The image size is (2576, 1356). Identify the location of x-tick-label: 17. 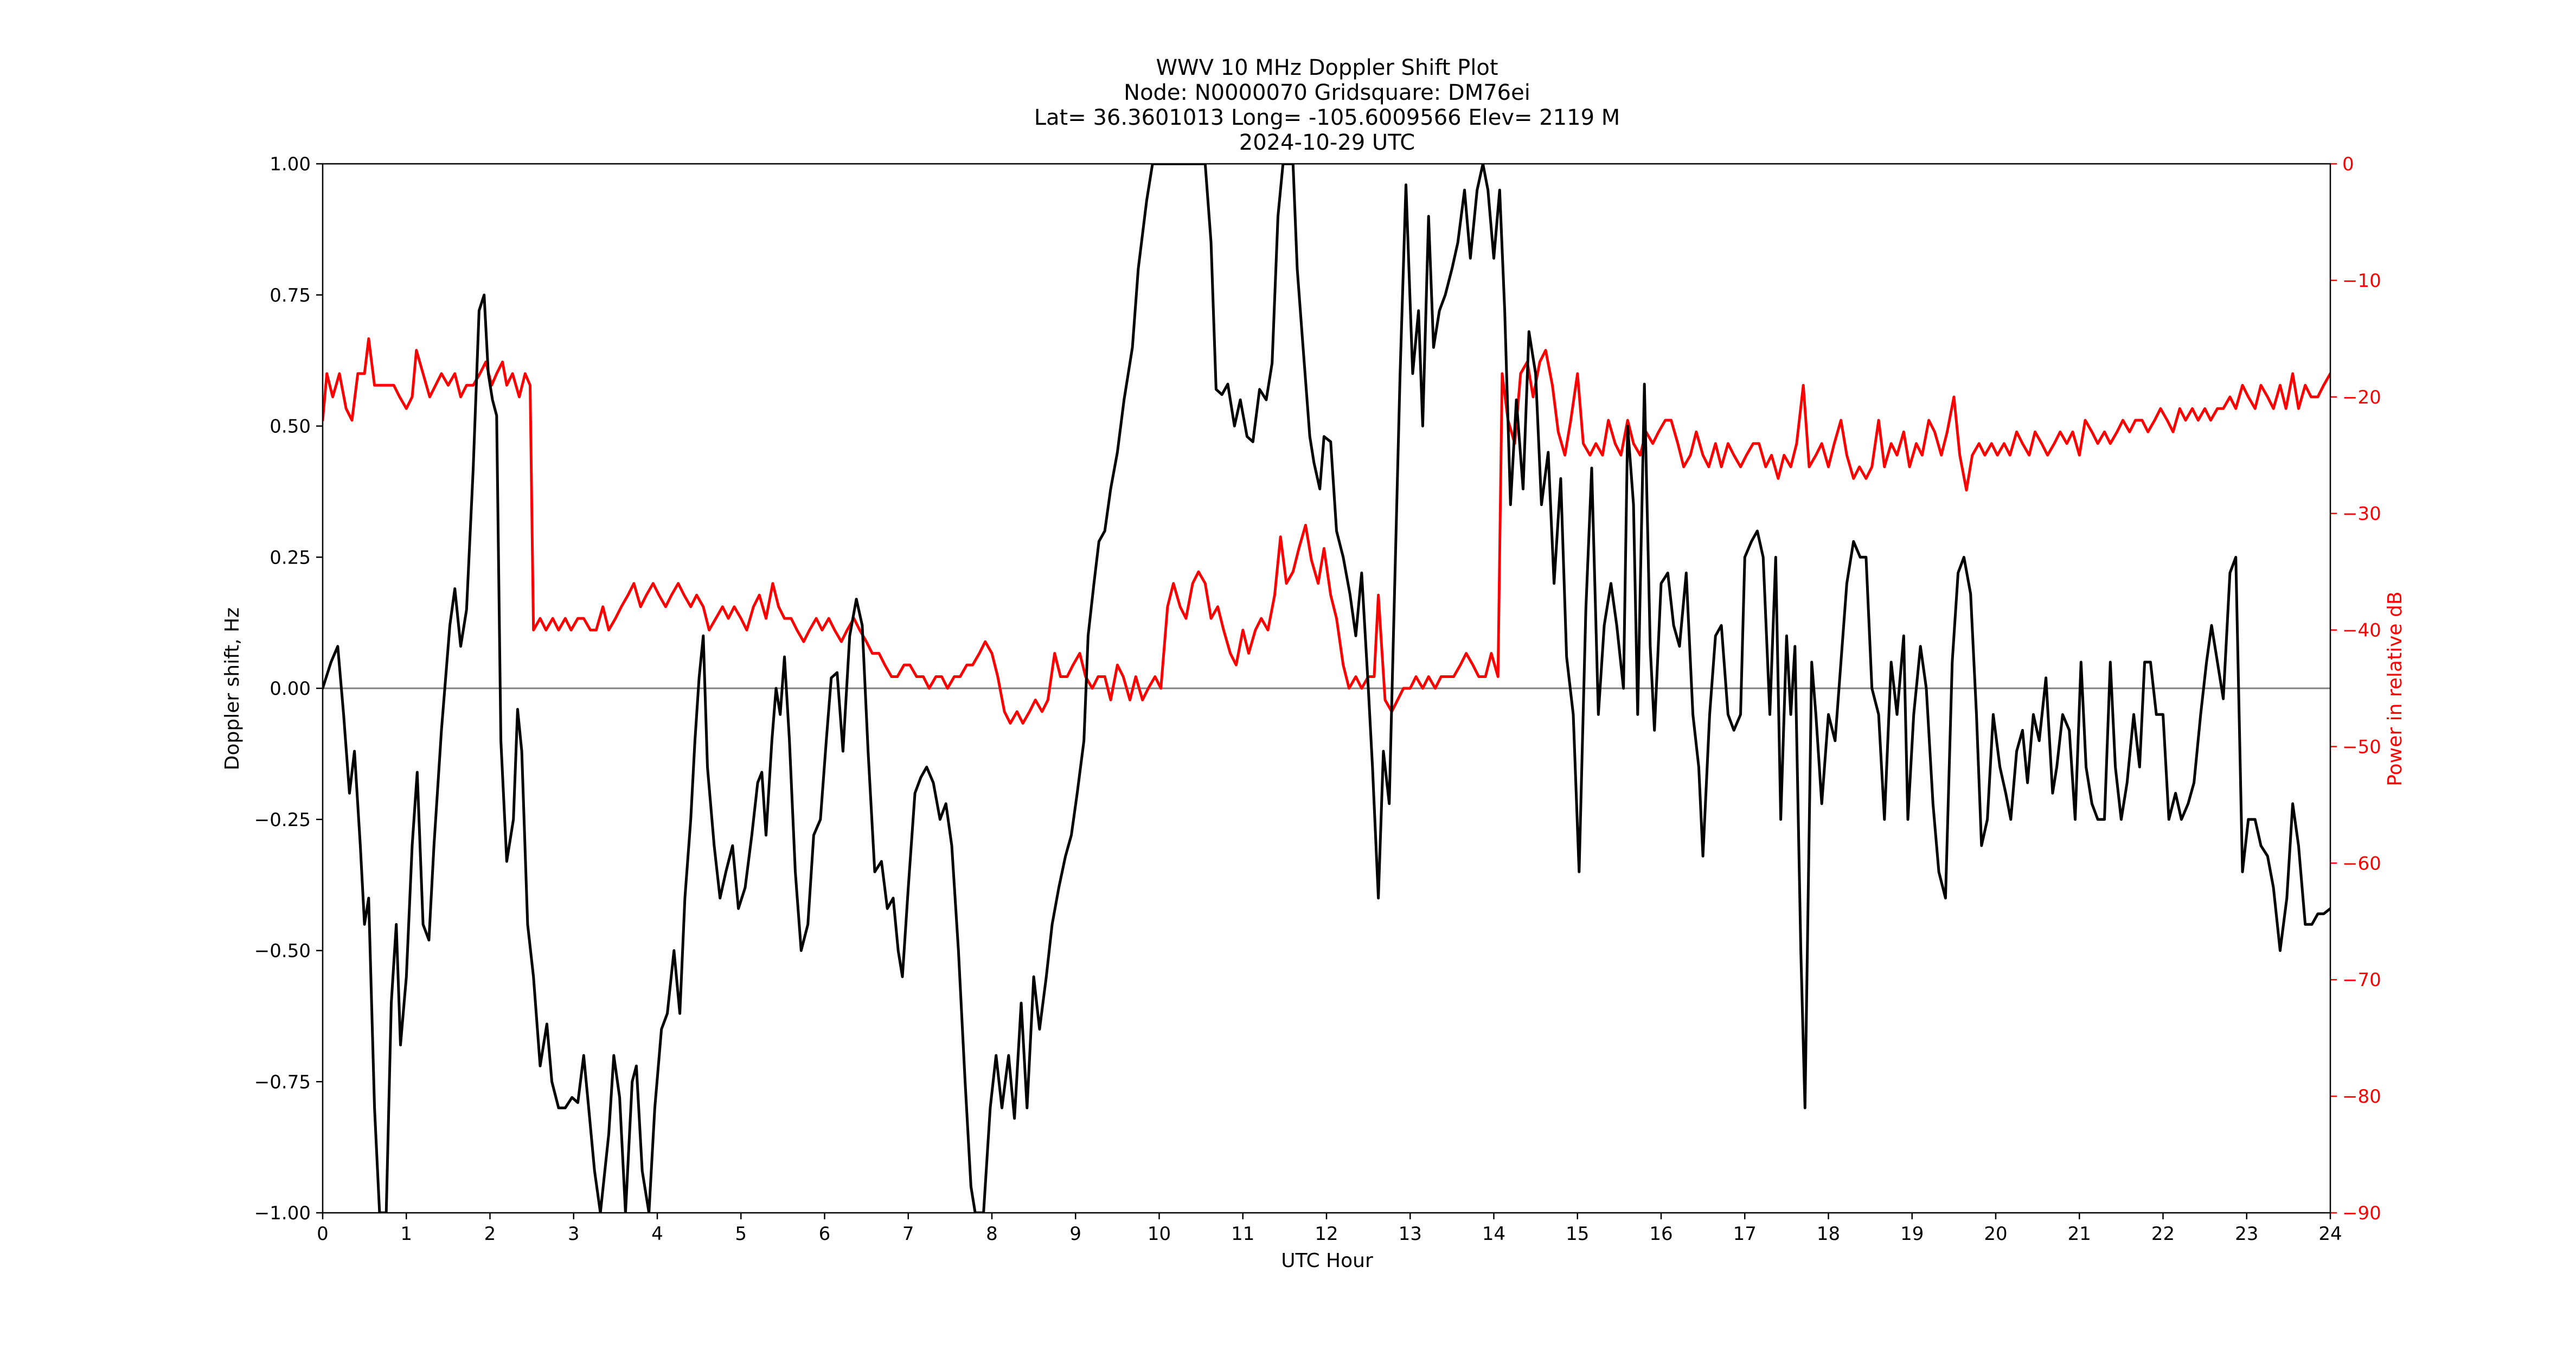
(1745, 1234).